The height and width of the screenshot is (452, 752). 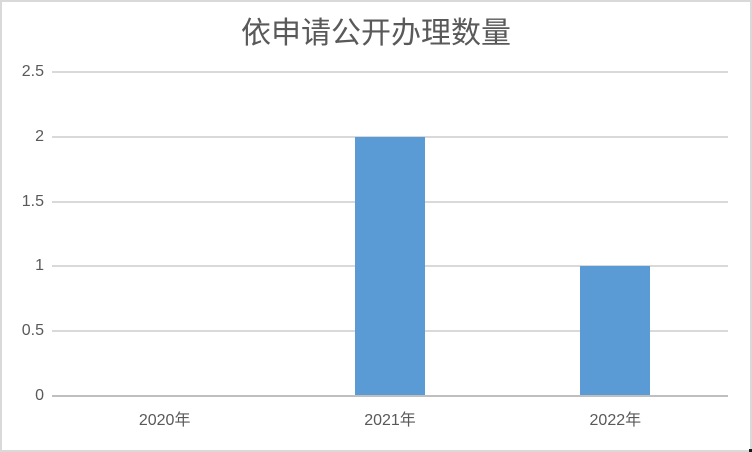 I want to click on y-tick-label: 1.5, so click(x=32, y=201).